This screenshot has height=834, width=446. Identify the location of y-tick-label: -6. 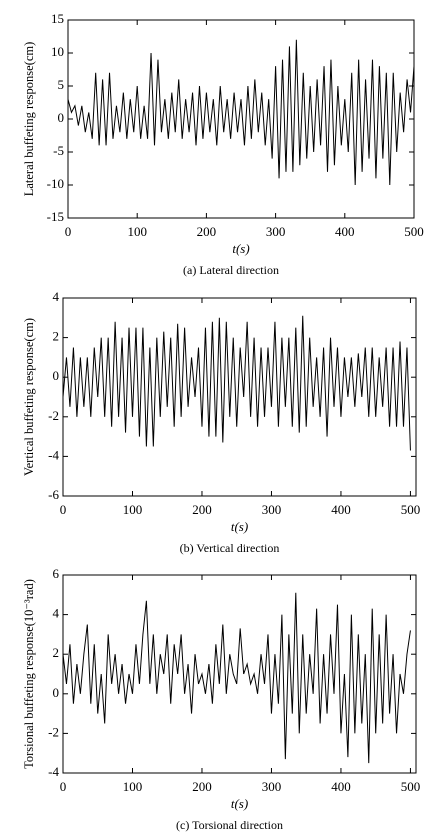
(53, 494).